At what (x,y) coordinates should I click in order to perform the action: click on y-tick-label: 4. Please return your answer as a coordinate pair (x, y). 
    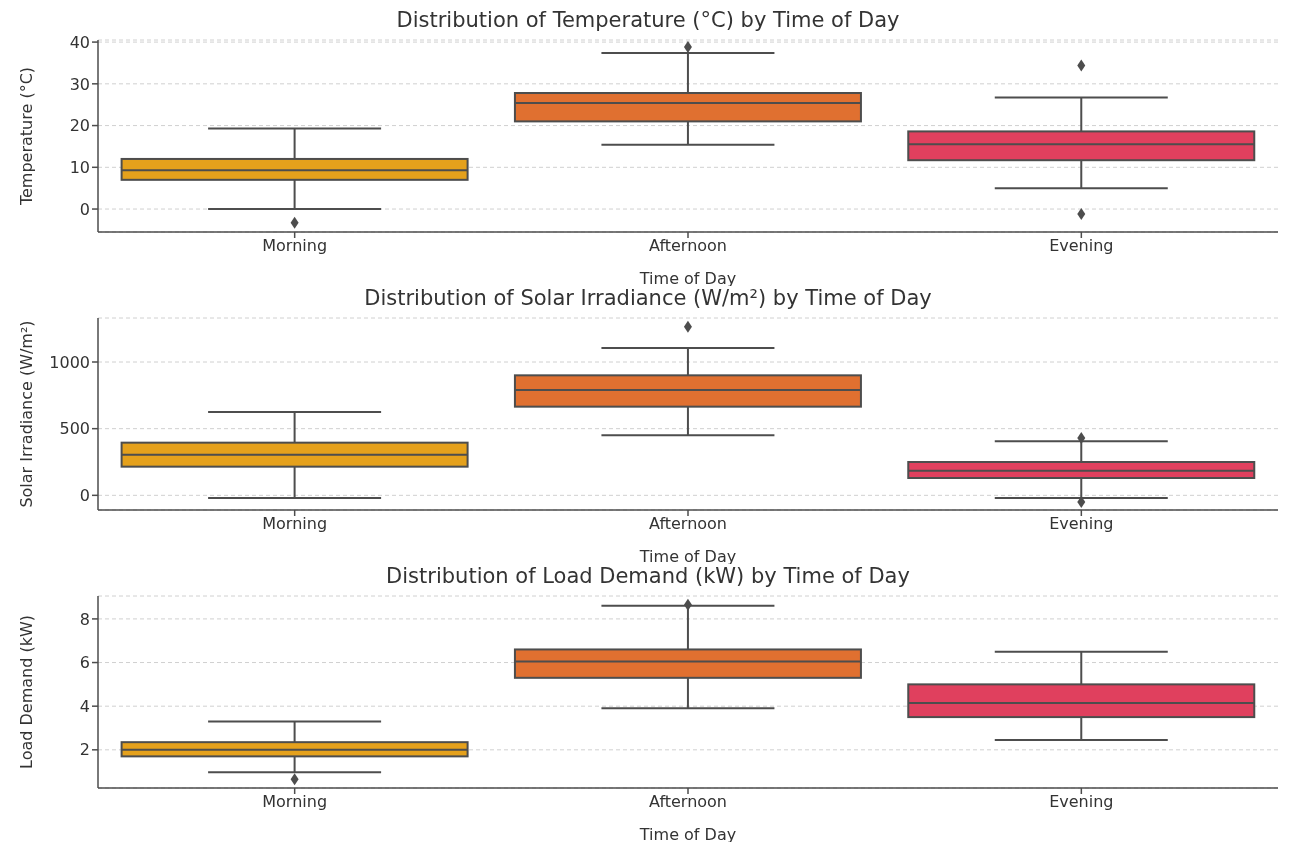
    Looking at the image, I should click on (84, 706).